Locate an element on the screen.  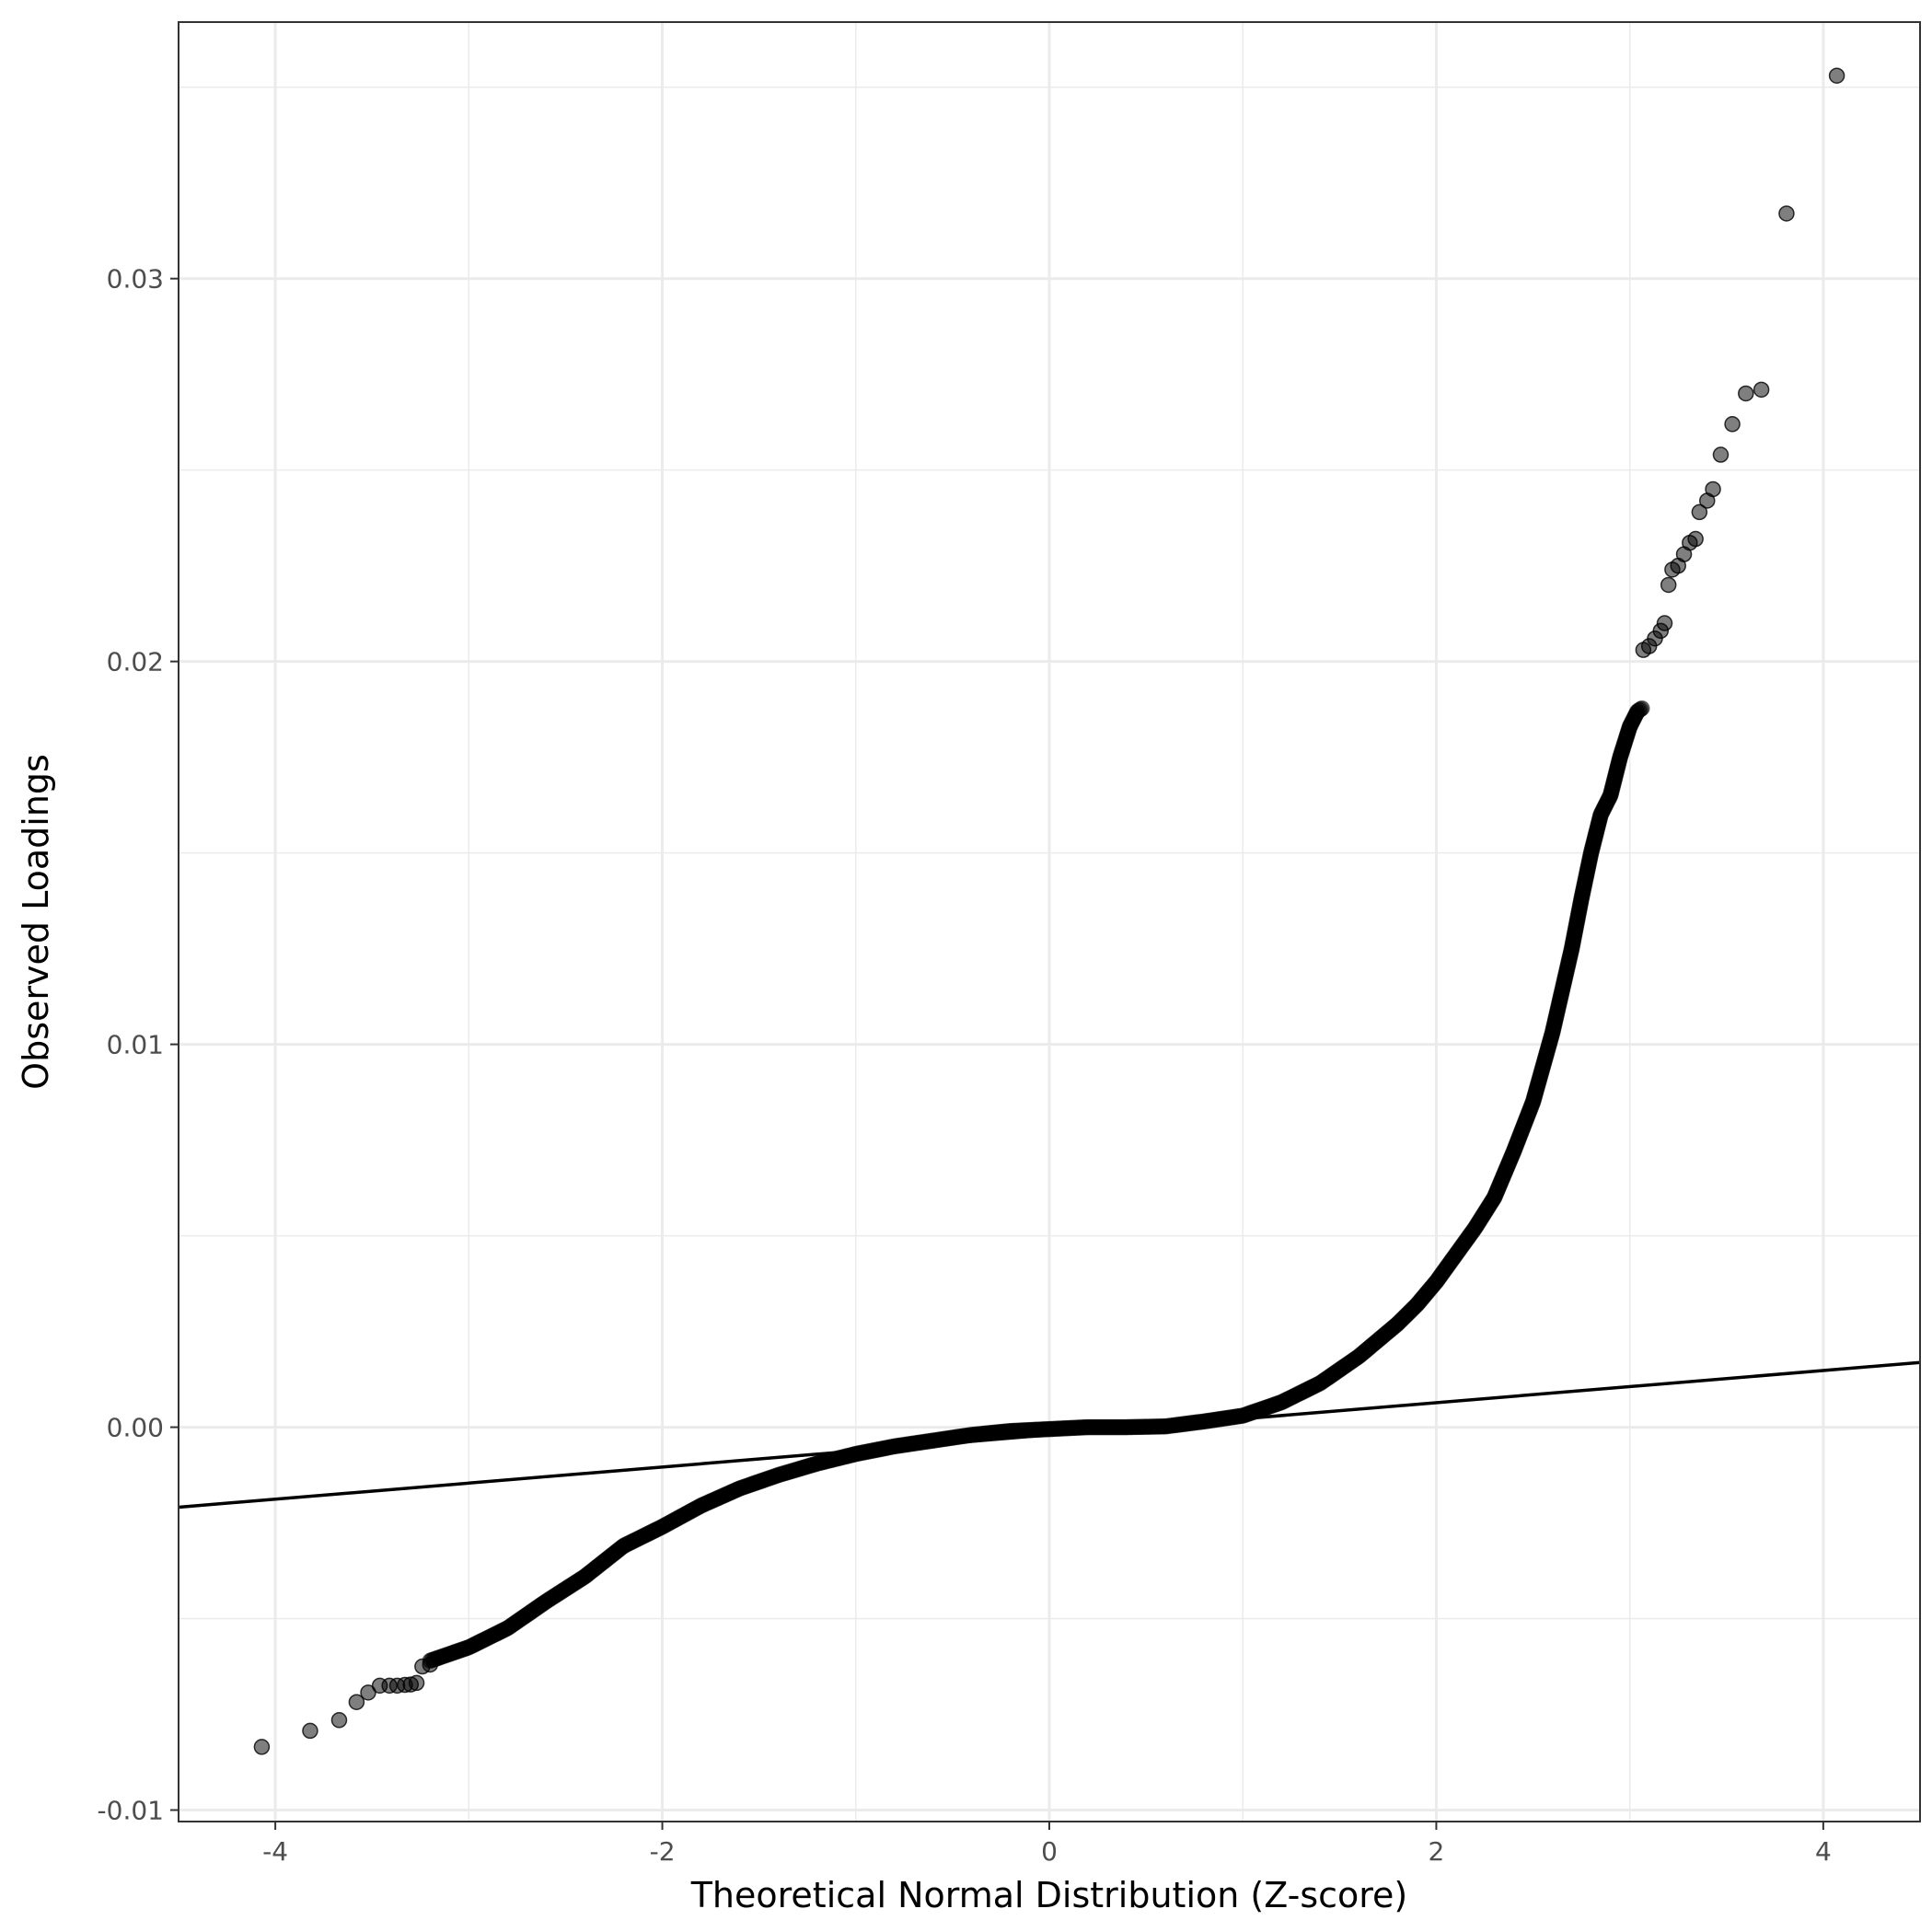
y-axis: -0.01 0.00 0.01 0.02 0.03 is located at coordinates (139, 1045).